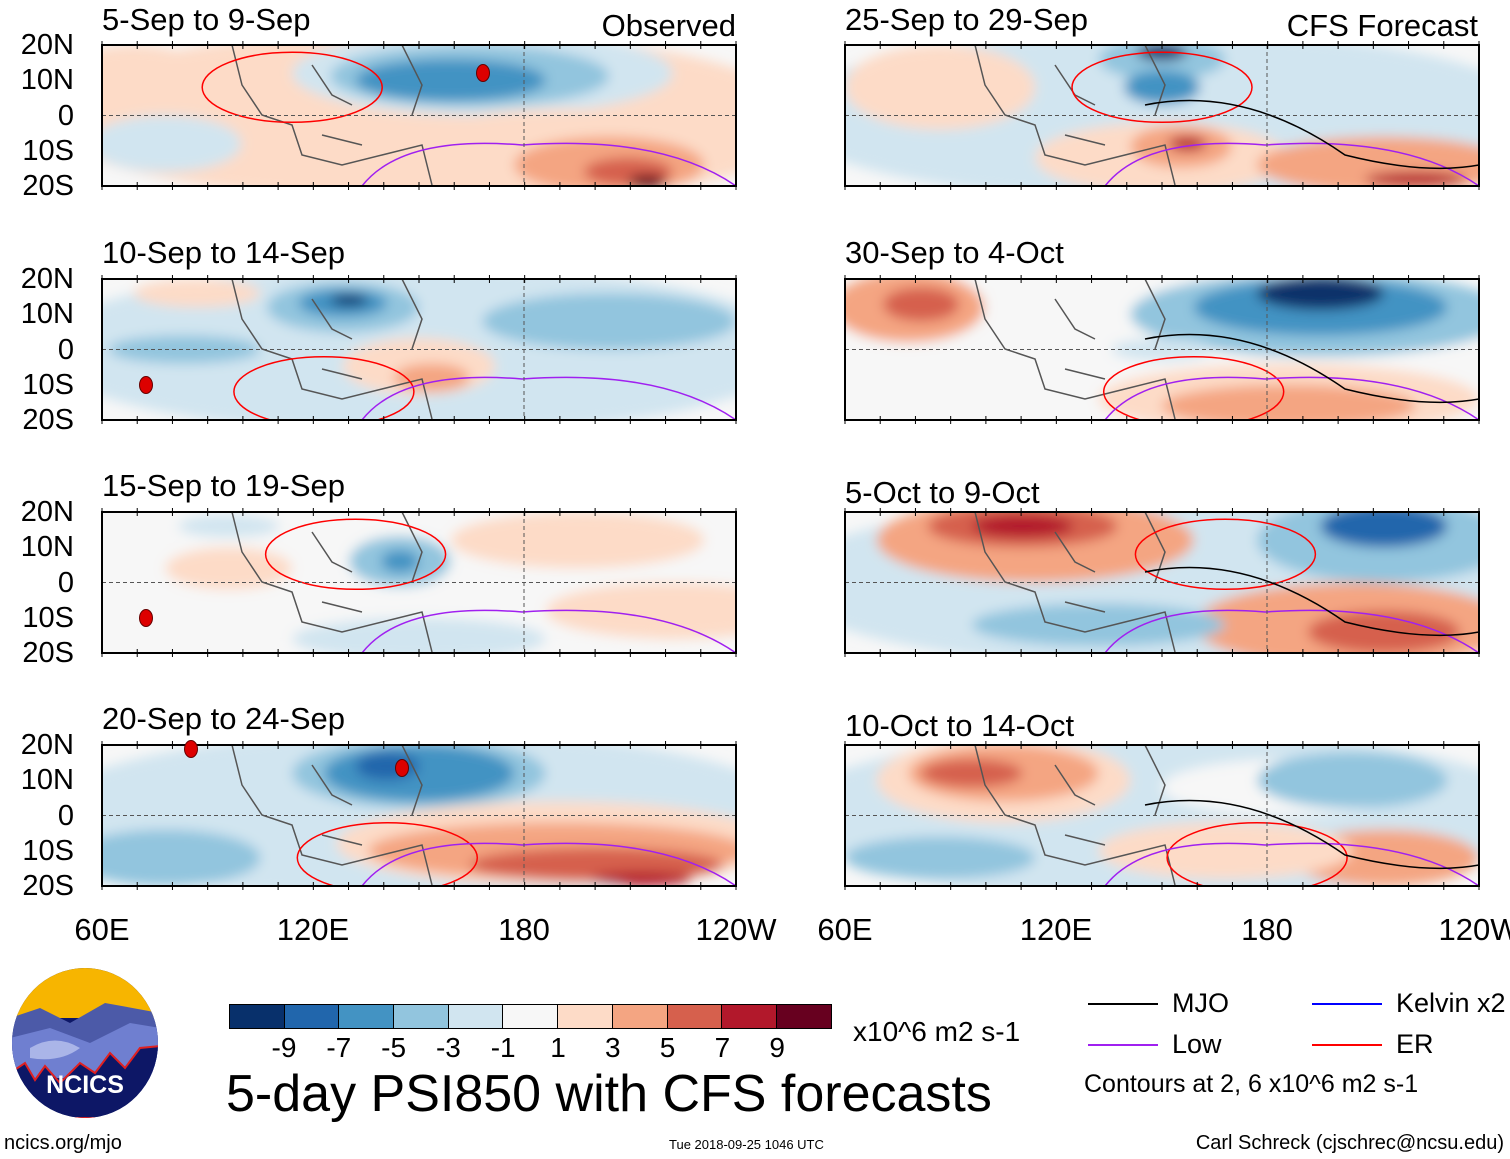 Image resolution: width=1510 pixels, height=1159 pixels. I want to click on panel-title: 20-Sep to 24-Sep, so click(224, 718).